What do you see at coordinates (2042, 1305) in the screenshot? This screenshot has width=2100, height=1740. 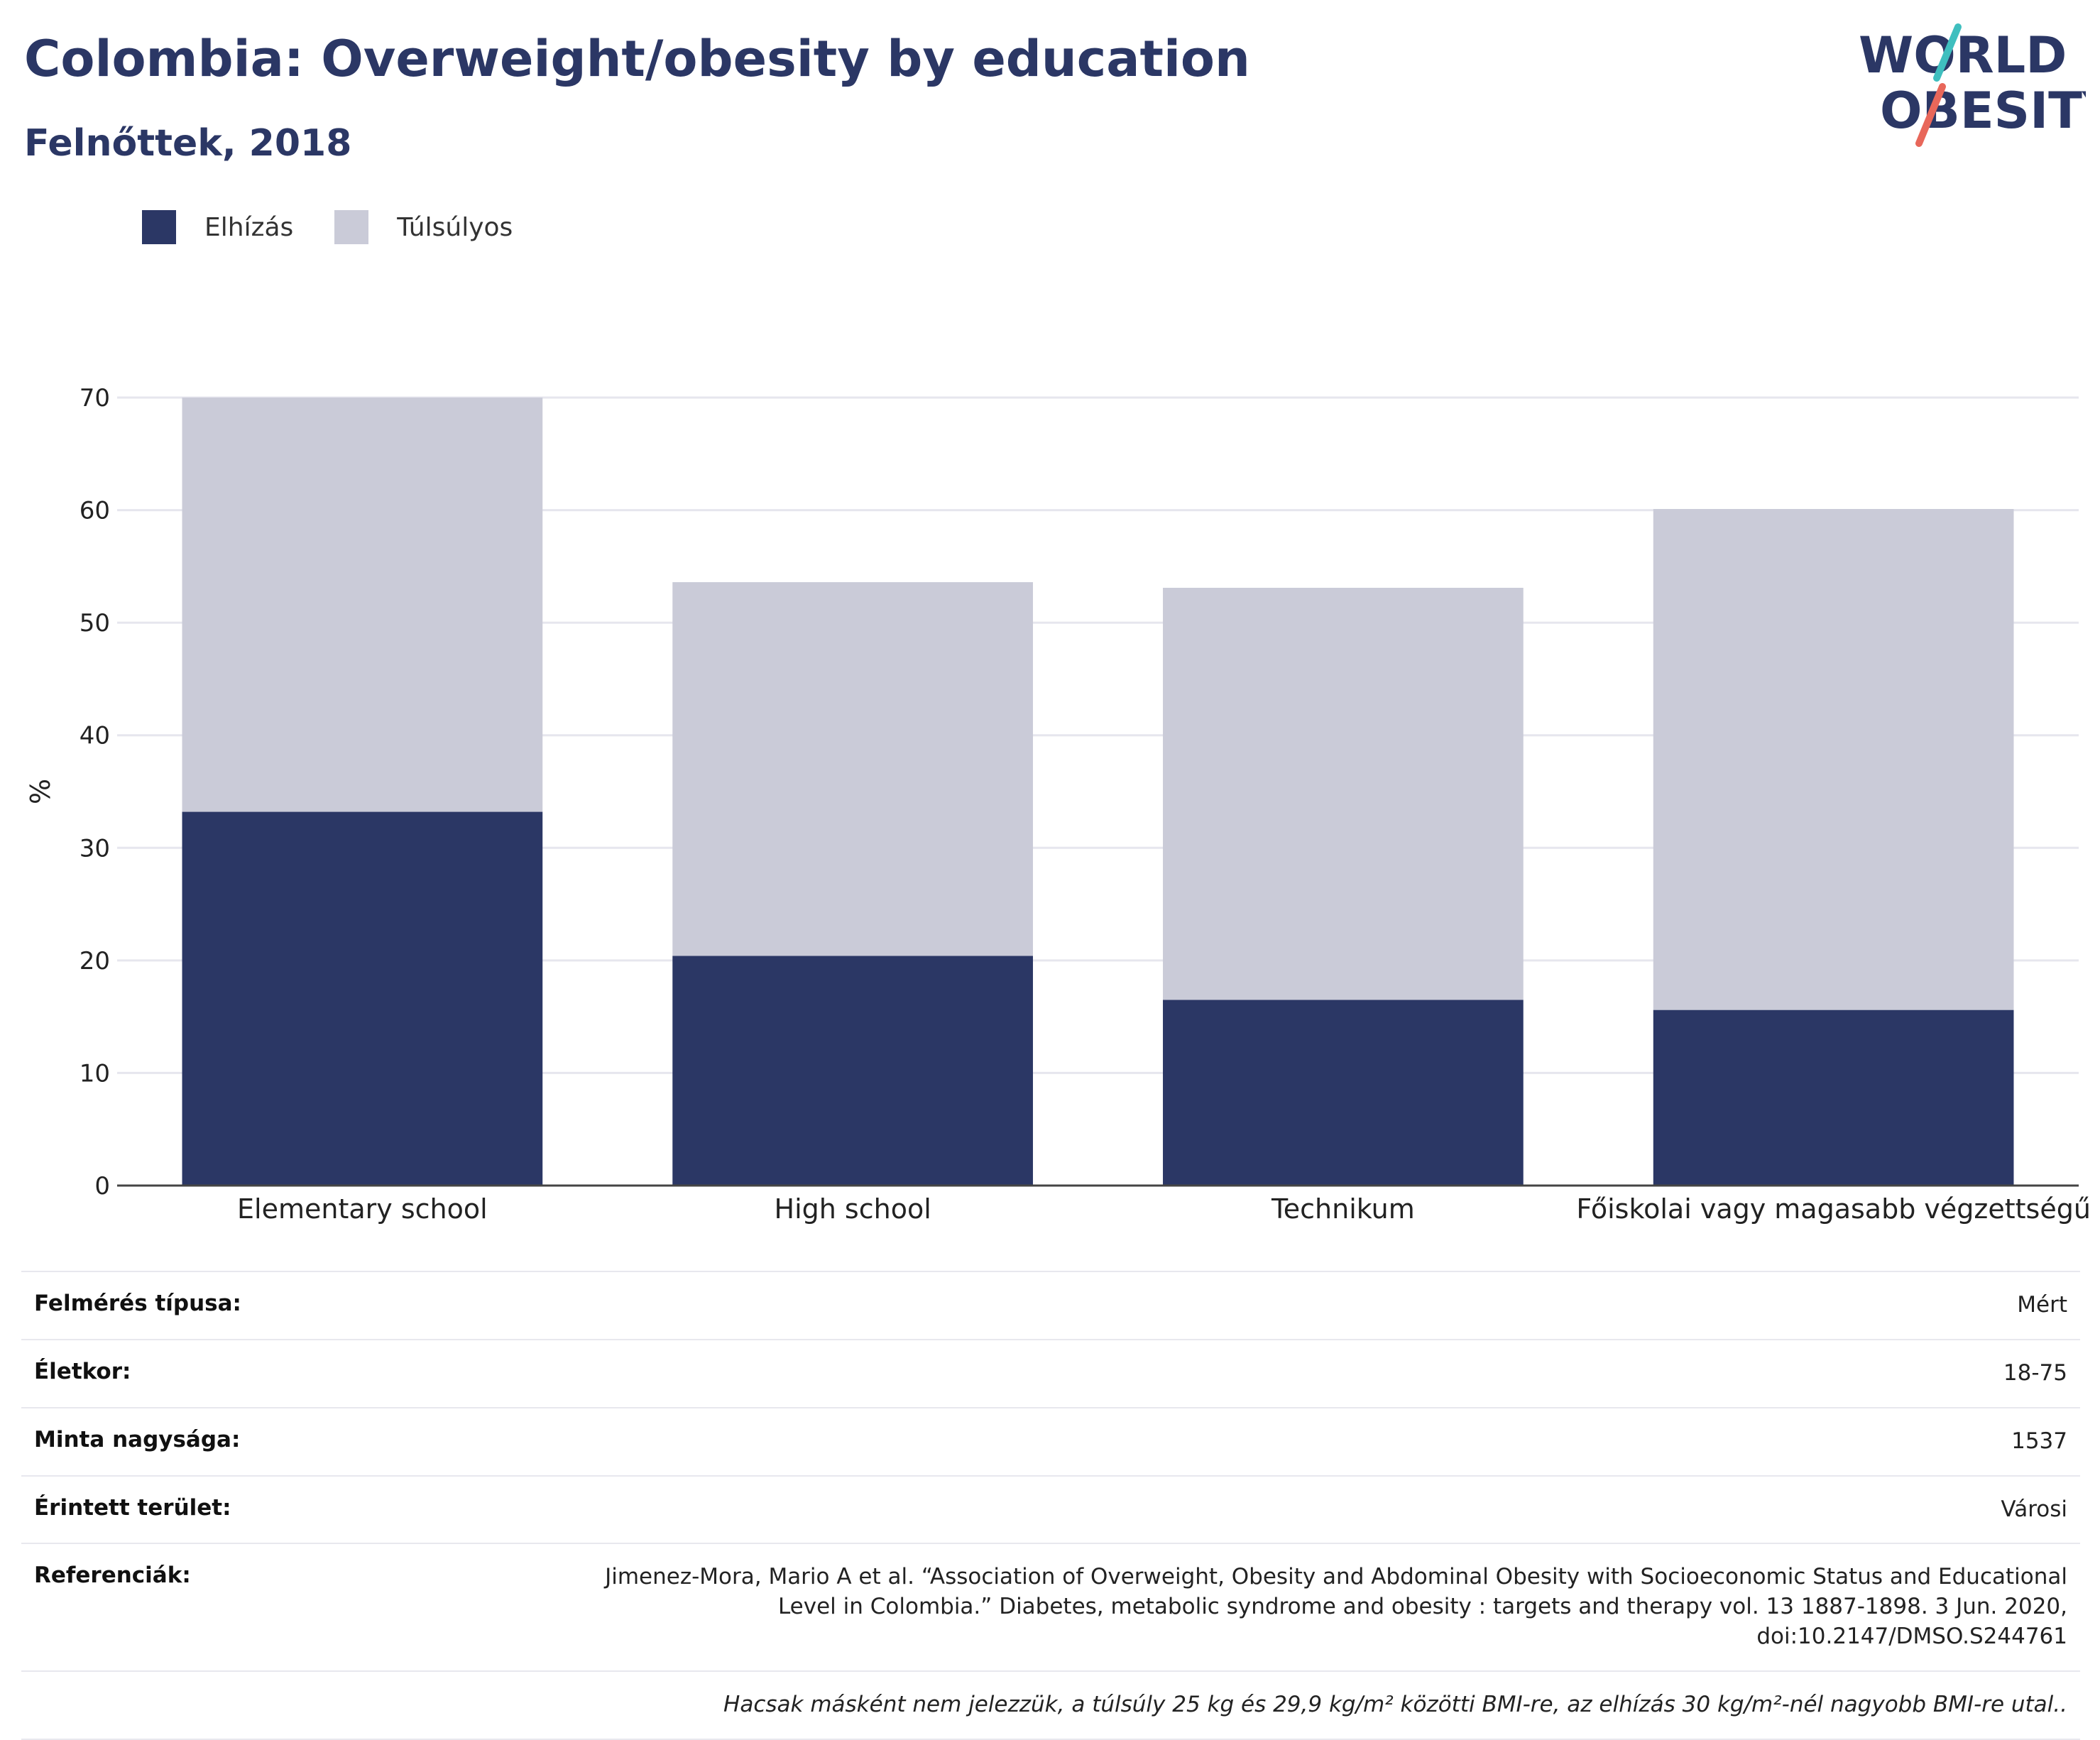 I see `survey-type-value: Mért` at bounding box center [2042, 1305].